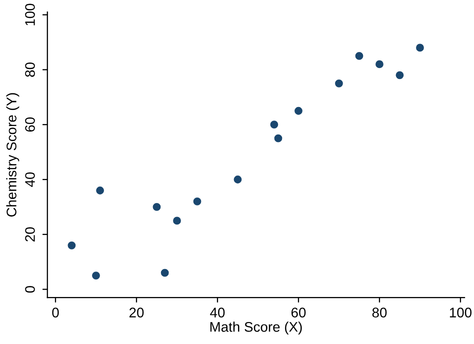 Image resolution: width=474 pixels, height=344 pixels. What do you see at coordinates (30, 234) in the screenshot?
I see `y-tick-label: 20` at bounding box center [30, 234].